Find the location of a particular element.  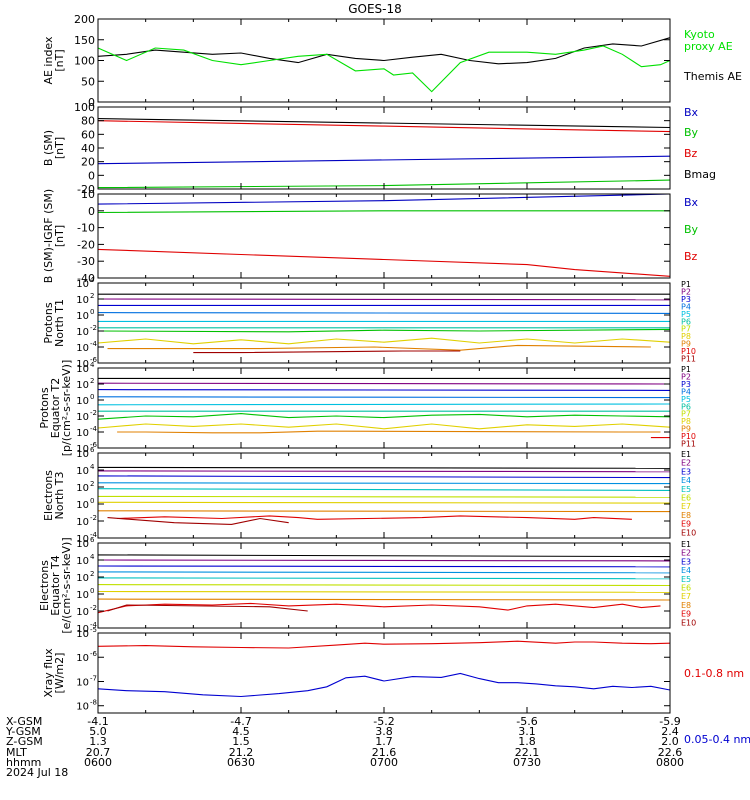

legend-entry: E4 is located at coordinates (686, 570).